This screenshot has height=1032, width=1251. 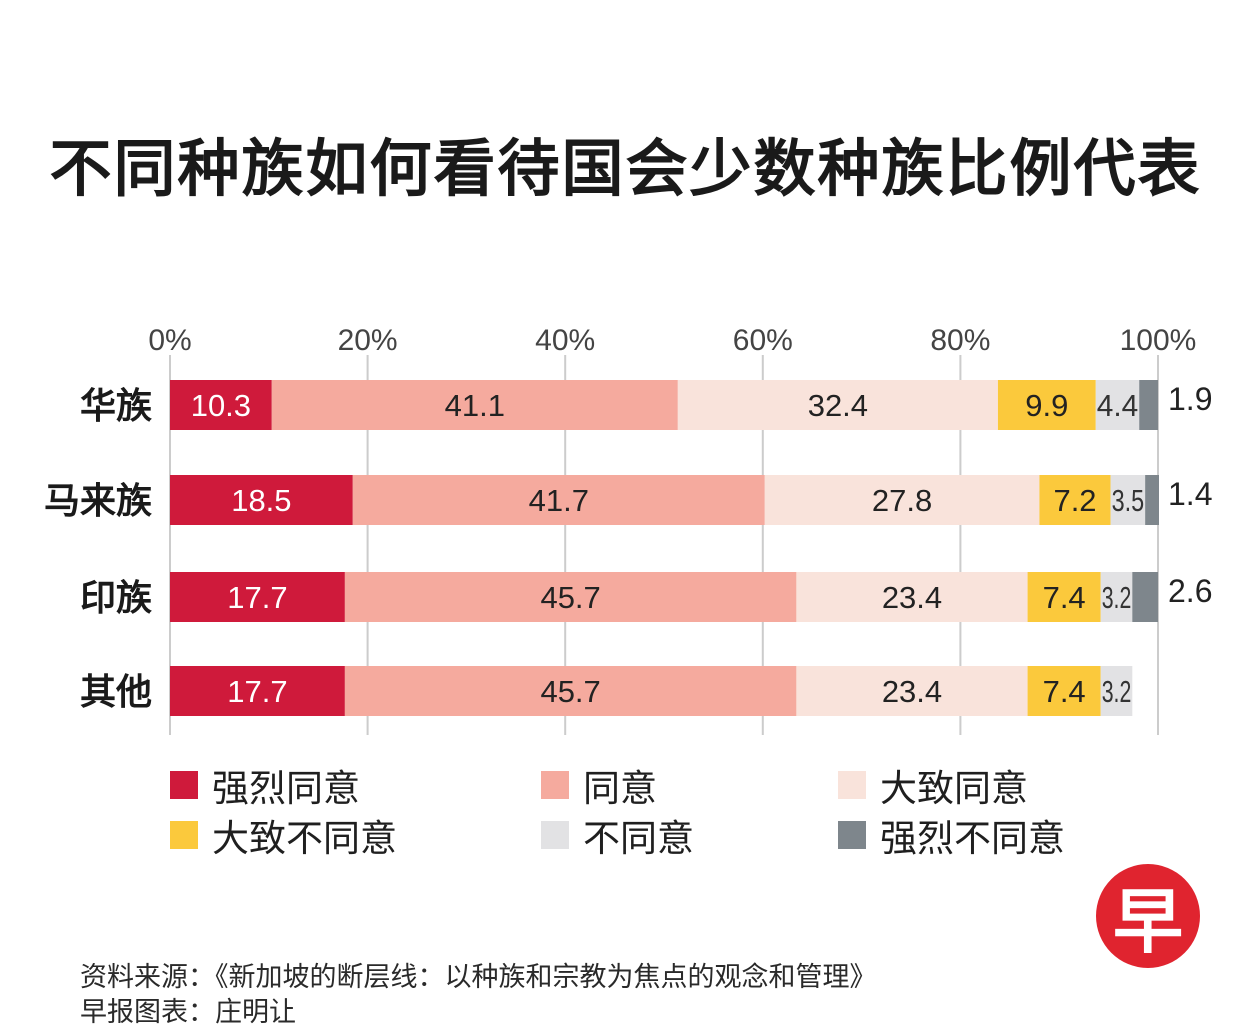 What do you see at coordinates (368, 340) in the screenshot?
I see `x-tick-label: 20%` at bounding box center [368, 340].